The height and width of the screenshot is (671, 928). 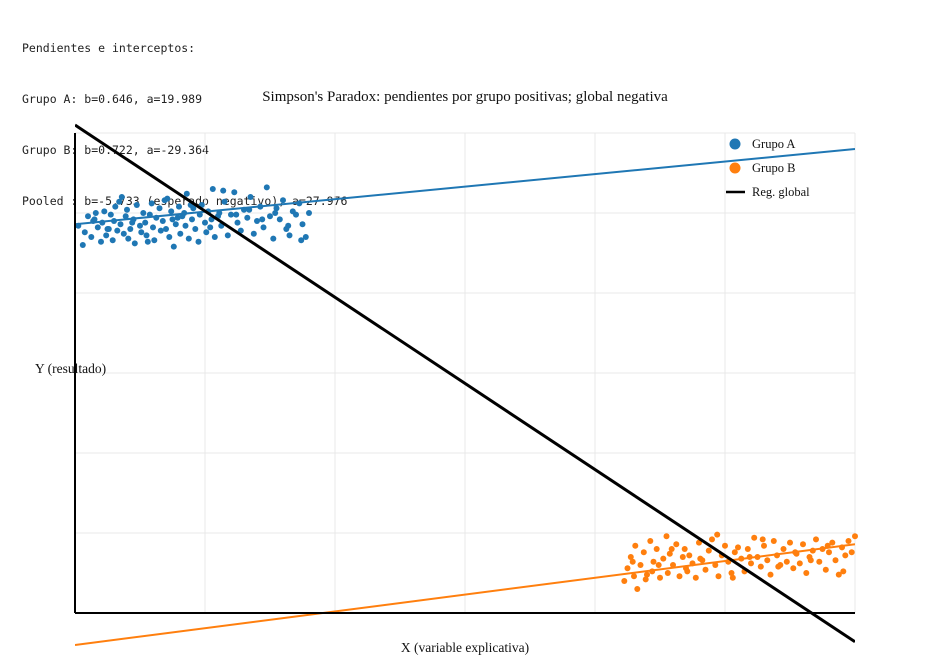 What do you see at coordinates (109, 48) in the screenshot?
I see `stats-heading: Pendientes e interceptos:` at bounding box center [109, 48].